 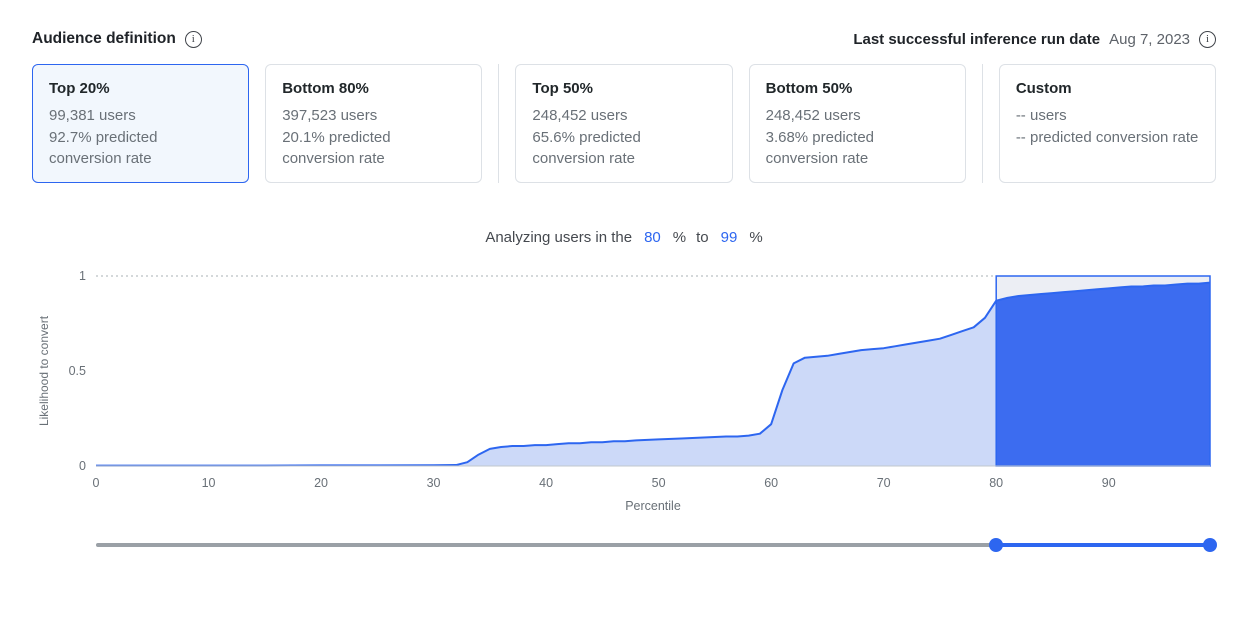 I want to click on svg-text: 10, so click(x=209, y=483).